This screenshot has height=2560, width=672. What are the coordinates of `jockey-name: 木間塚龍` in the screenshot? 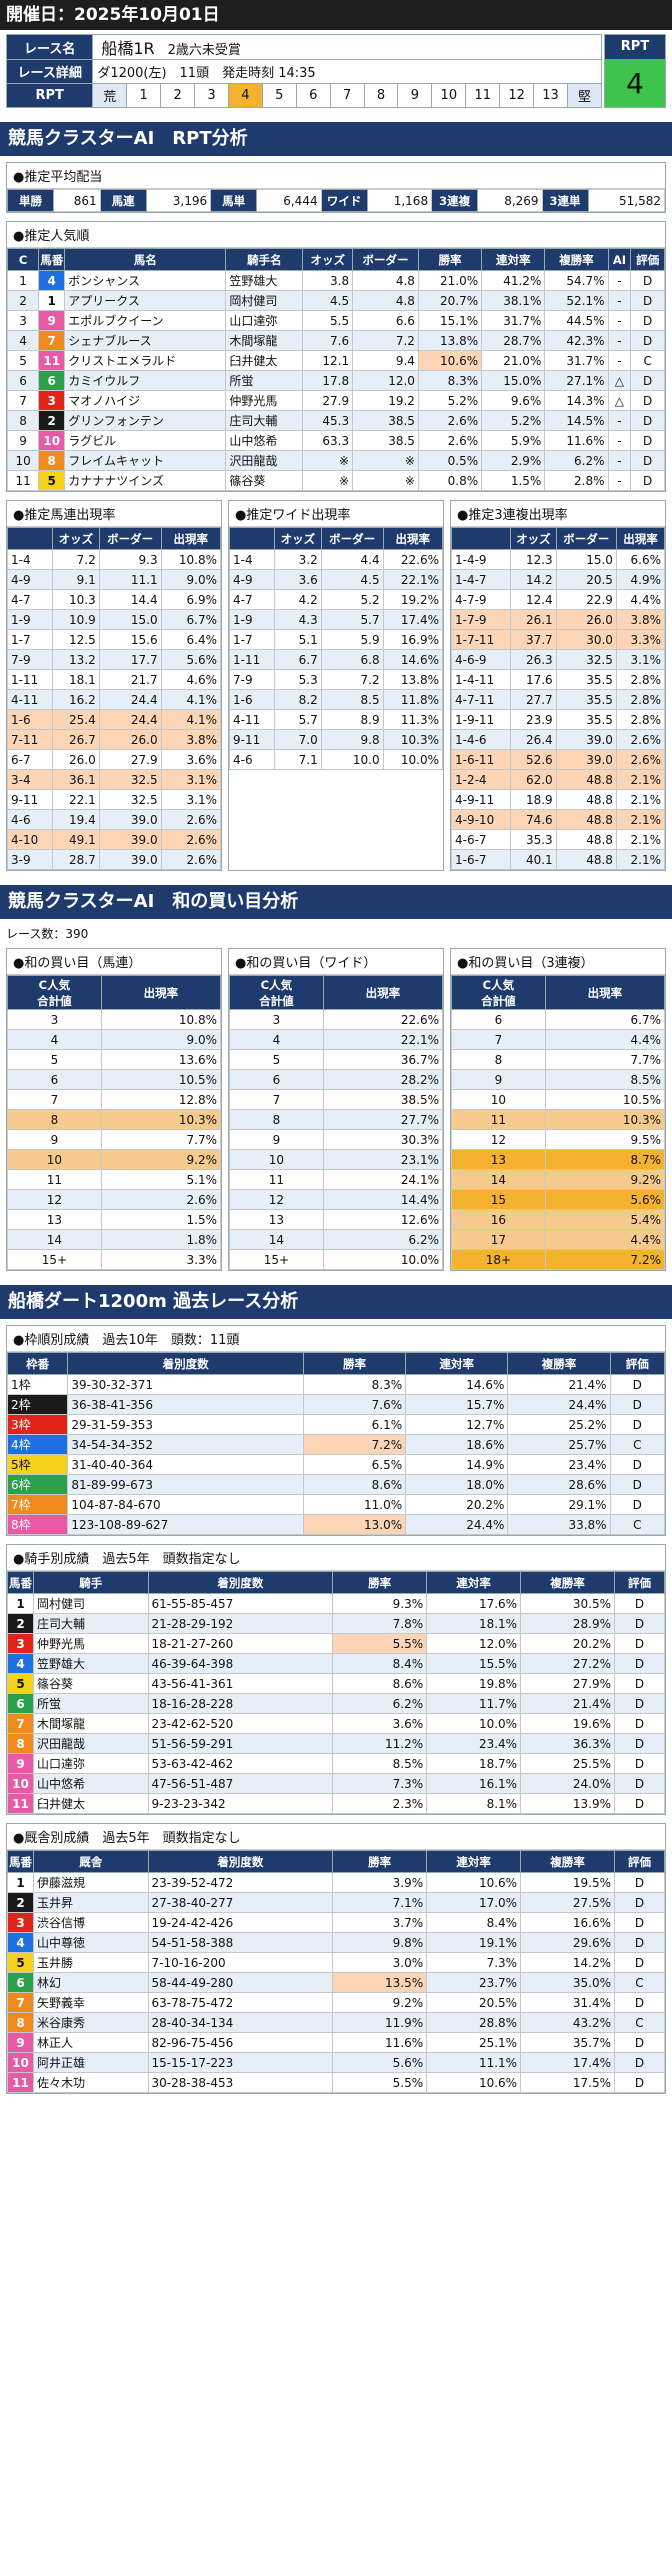 It's located at (264, 340).